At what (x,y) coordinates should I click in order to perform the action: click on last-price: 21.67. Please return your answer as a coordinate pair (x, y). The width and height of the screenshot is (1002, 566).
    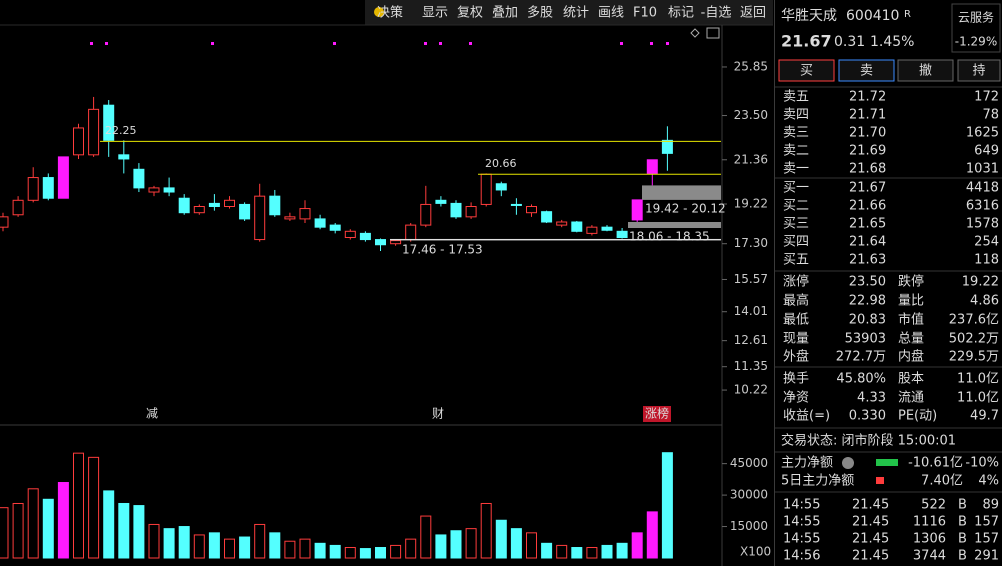
    Looking at the image, I should click on (806, 41).